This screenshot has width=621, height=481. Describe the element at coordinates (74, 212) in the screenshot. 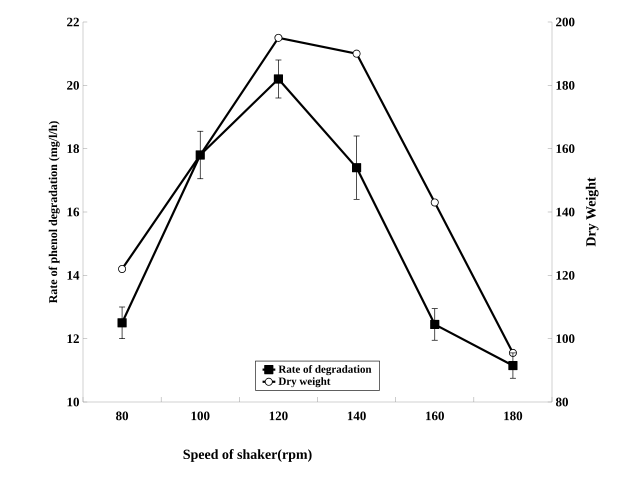

I see `y-tick-label: 16` at that location.